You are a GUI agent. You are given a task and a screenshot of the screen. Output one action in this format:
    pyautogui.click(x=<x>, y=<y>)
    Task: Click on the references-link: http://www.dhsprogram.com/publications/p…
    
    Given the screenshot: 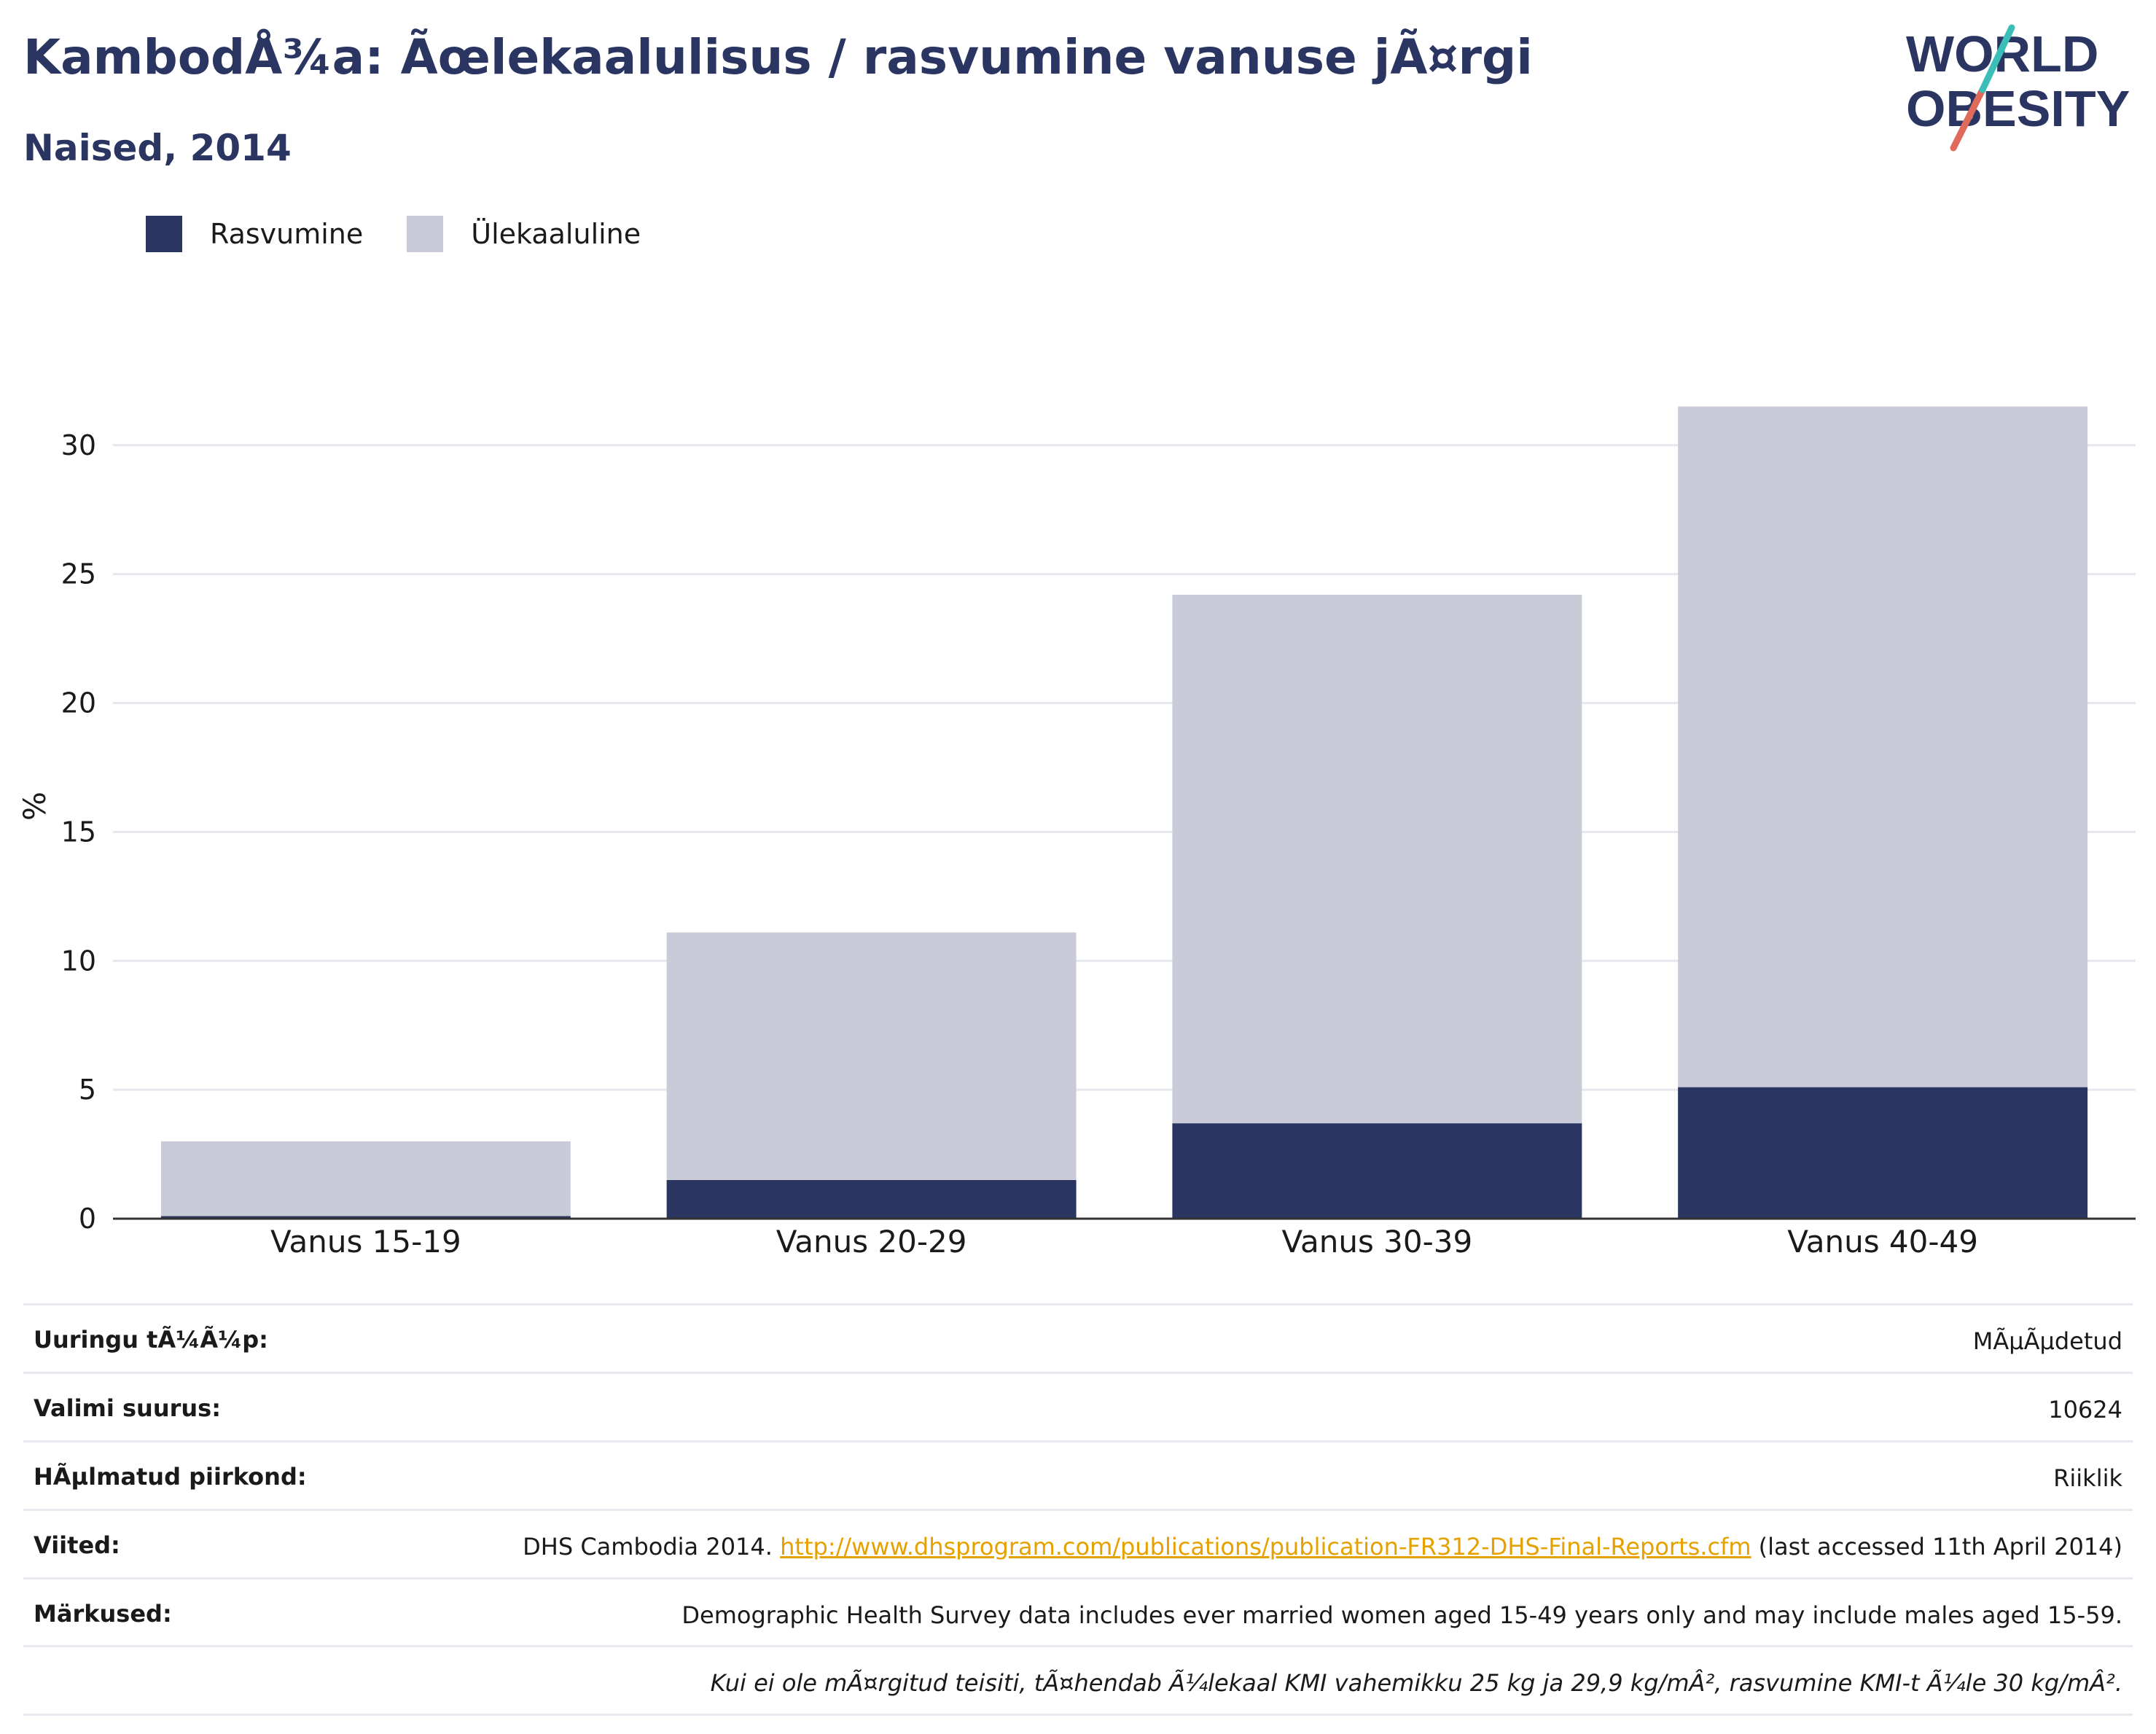 What is the action you would take?
    pyautogui.click(x=1266, y=1546)
    